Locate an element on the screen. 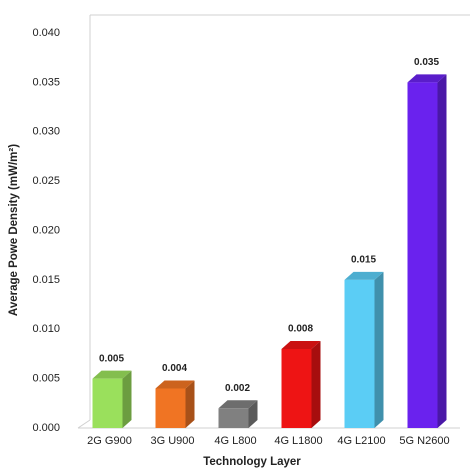  y-tick-label: 0.015 is located at coordinates (46, 280).